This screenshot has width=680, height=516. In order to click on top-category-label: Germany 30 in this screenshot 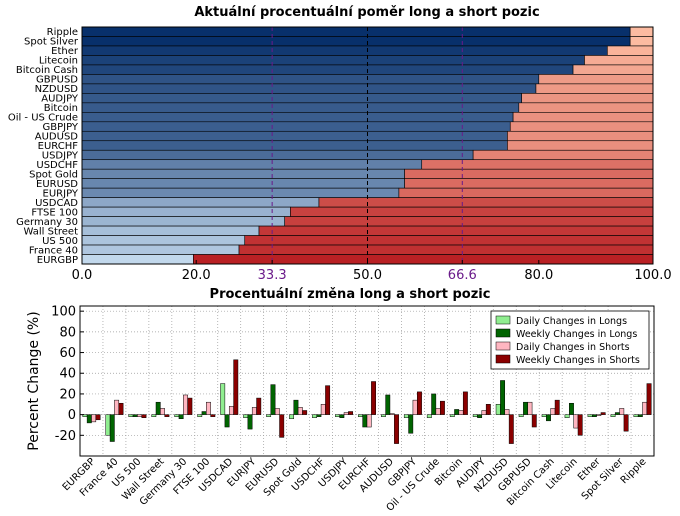, I will do `click(47, 222)`.